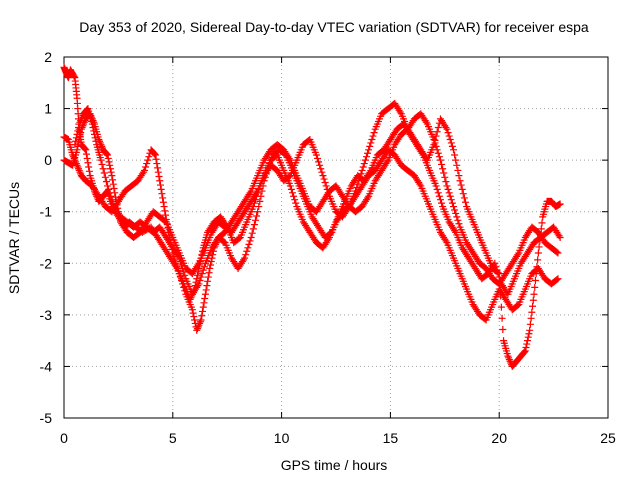 This screenshot has height=480, width=640. What do you see at coordinates (14, 238) in the screenshot?
I see `y-axis-label: SDTVAR / TECUs` at bounding box center [14, 238].